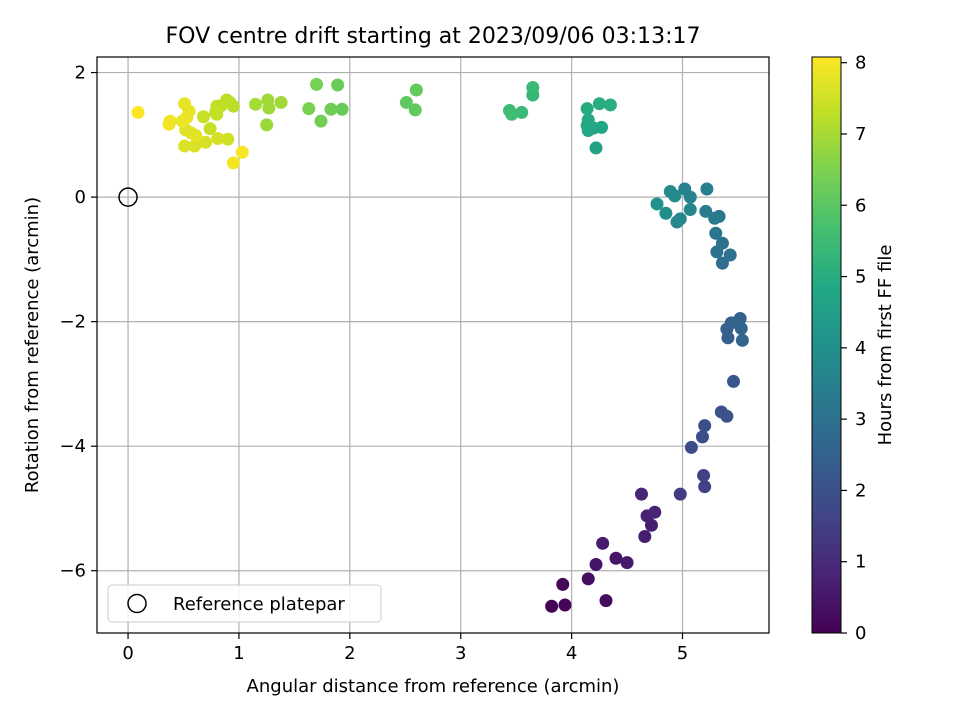 This screenshot has height=720, width=960. I want to click on legend-box, so click(244, 603).